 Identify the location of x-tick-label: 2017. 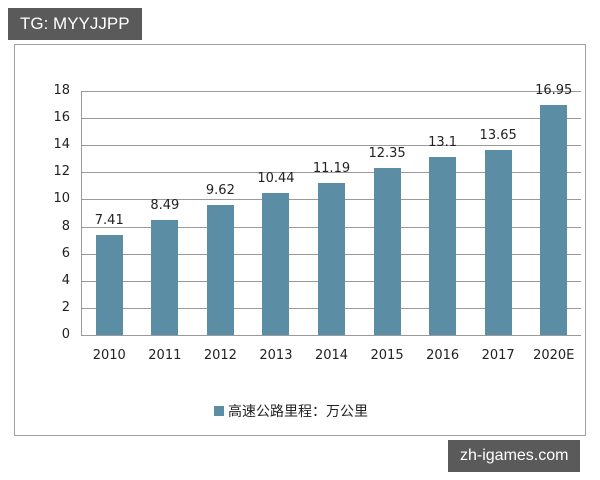
(498, 355).